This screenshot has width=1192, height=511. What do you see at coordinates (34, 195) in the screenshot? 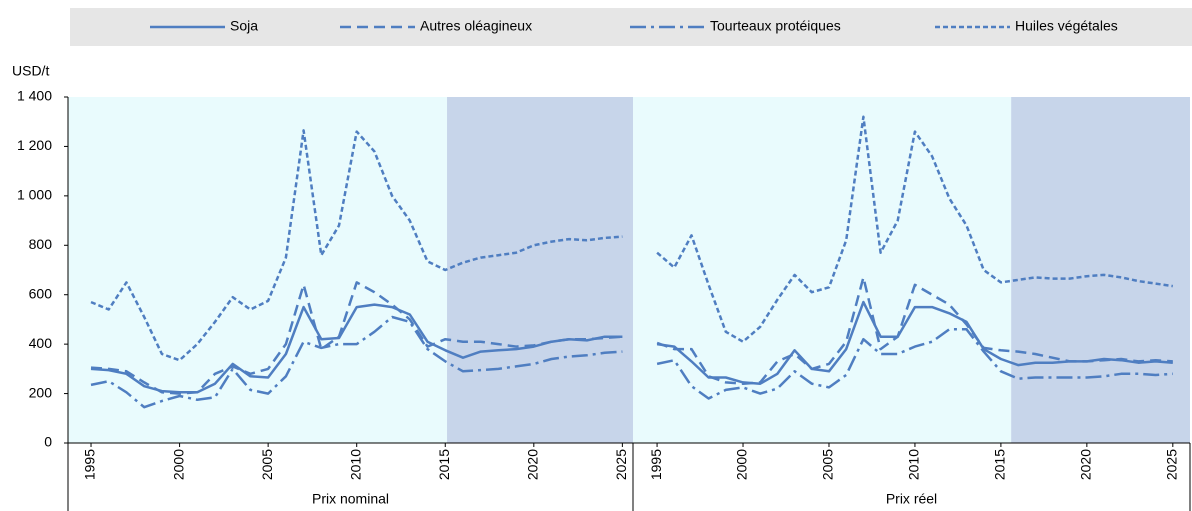
I see `y-tick-label: 1 000` at bounding box center [34, 195].